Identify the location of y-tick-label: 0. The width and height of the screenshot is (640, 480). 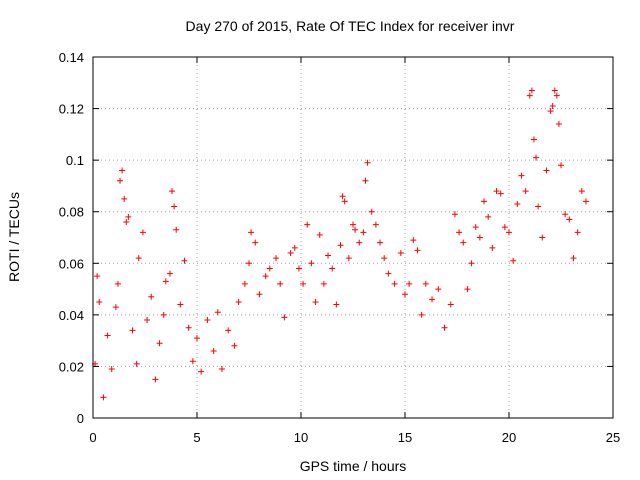
(80, 418).